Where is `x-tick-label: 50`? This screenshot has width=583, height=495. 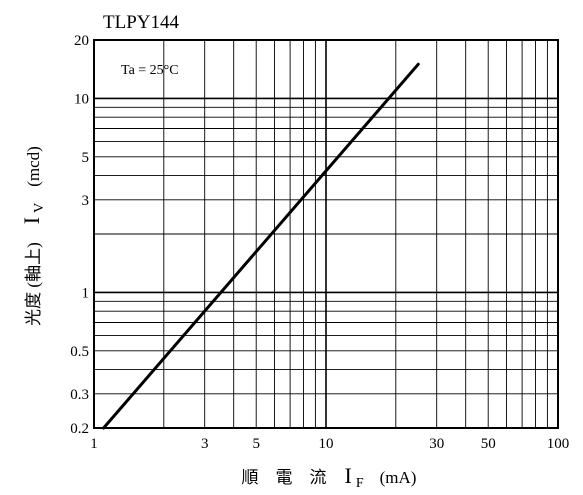 x-tick-label: 50 is located at coordinates (488, 444).